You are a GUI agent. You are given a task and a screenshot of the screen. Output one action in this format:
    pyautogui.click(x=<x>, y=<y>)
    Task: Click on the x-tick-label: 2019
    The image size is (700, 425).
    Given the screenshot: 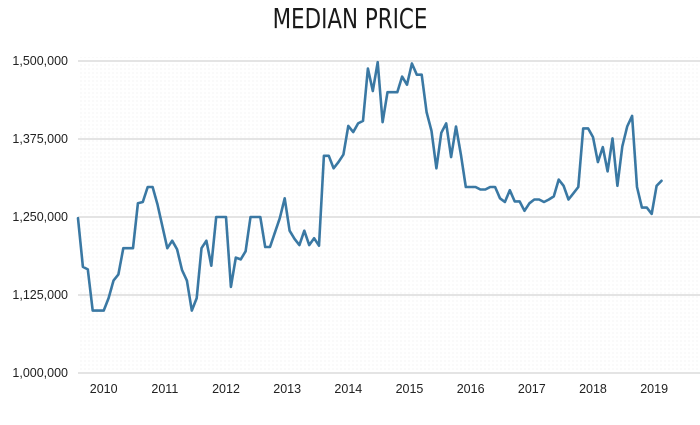 What is the action you would take?
    pyautogui.click(x=654, y=389)
    